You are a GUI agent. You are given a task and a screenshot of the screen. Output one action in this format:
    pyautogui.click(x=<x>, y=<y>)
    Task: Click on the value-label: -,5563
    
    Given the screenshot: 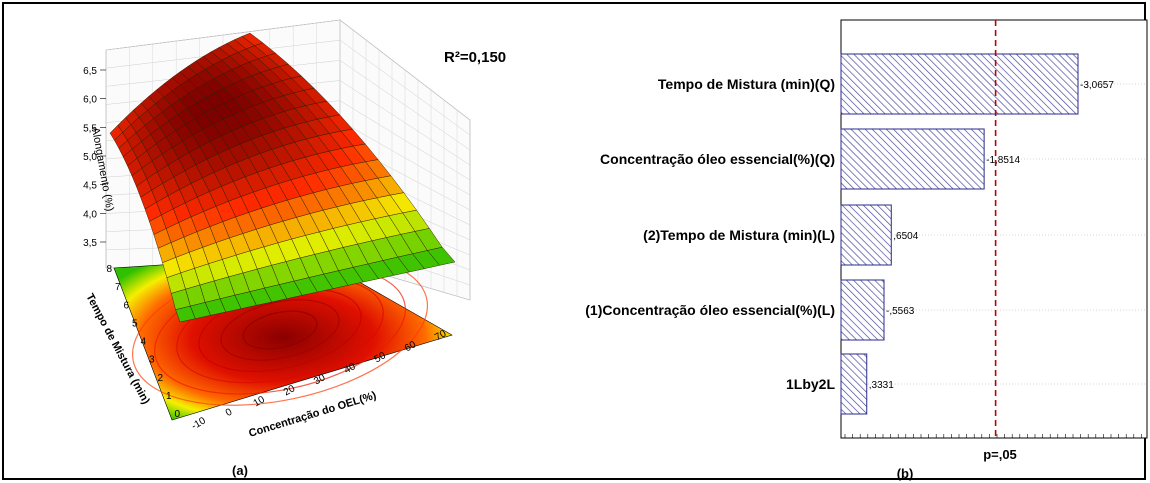 What is the action you would take?
    pyautogui.click(x=900, y=311)
    